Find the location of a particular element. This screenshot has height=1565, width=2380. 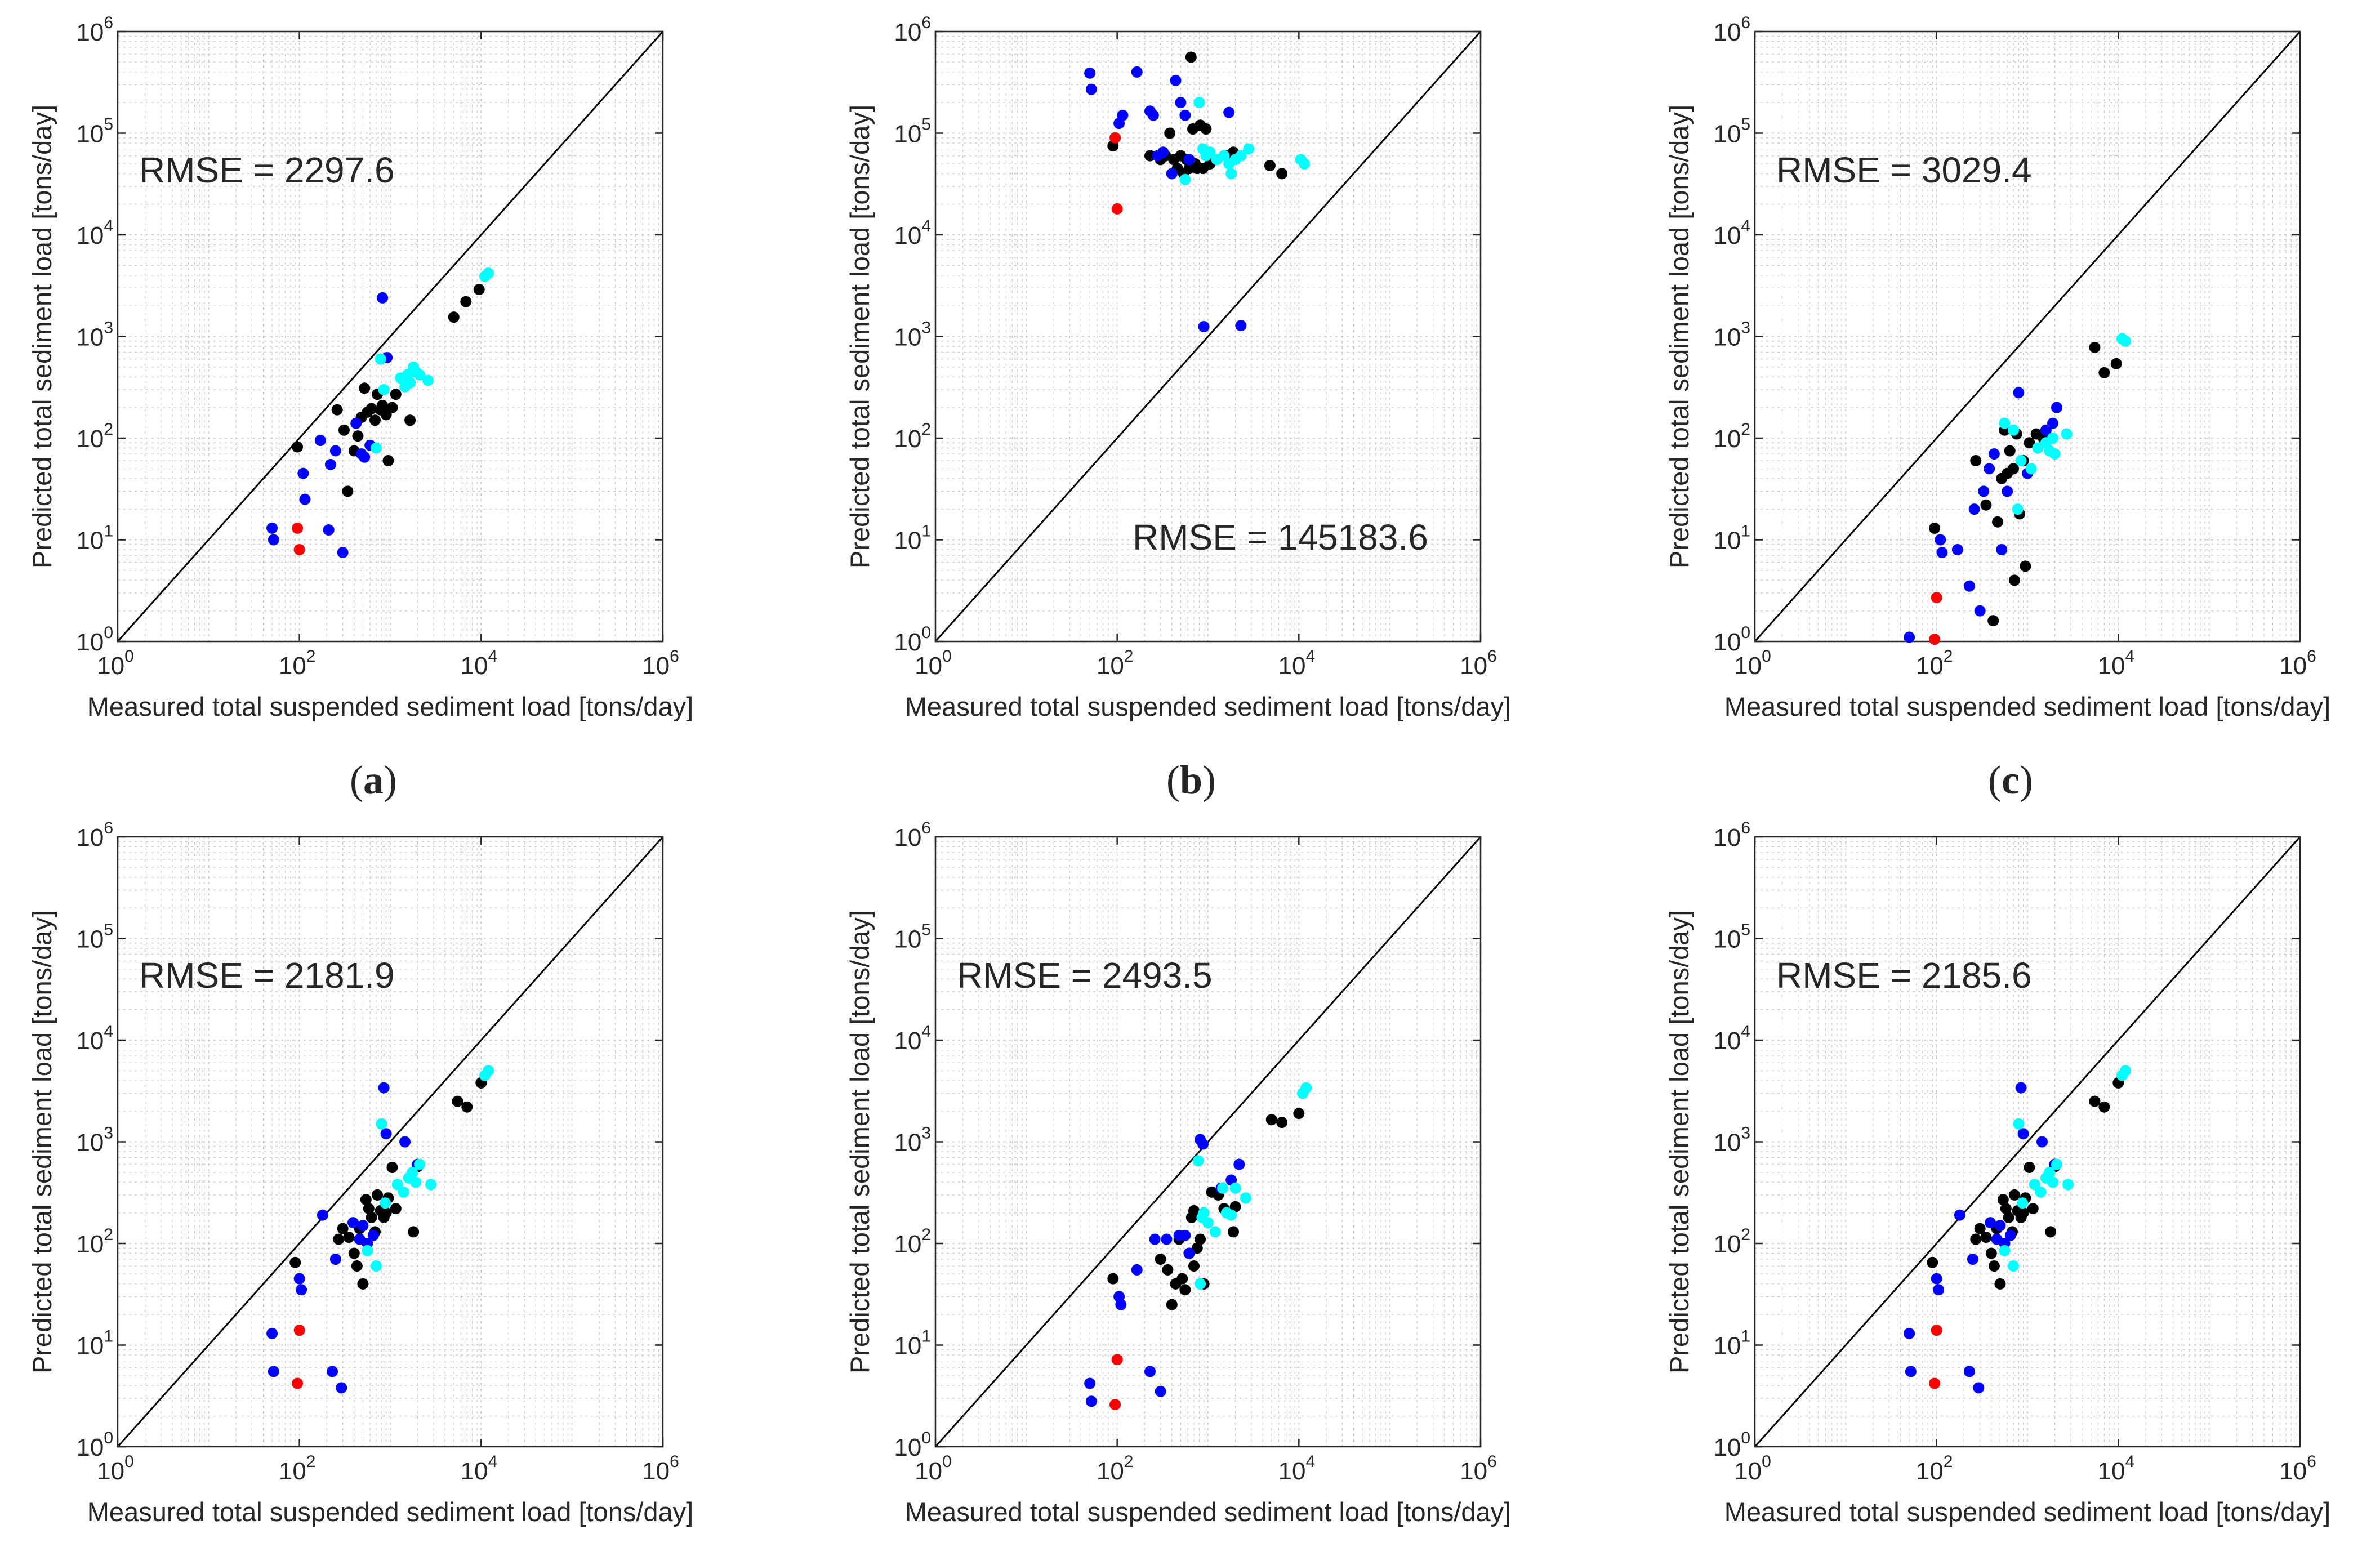

panel-label: (a) is located at coordinates (373, 779).